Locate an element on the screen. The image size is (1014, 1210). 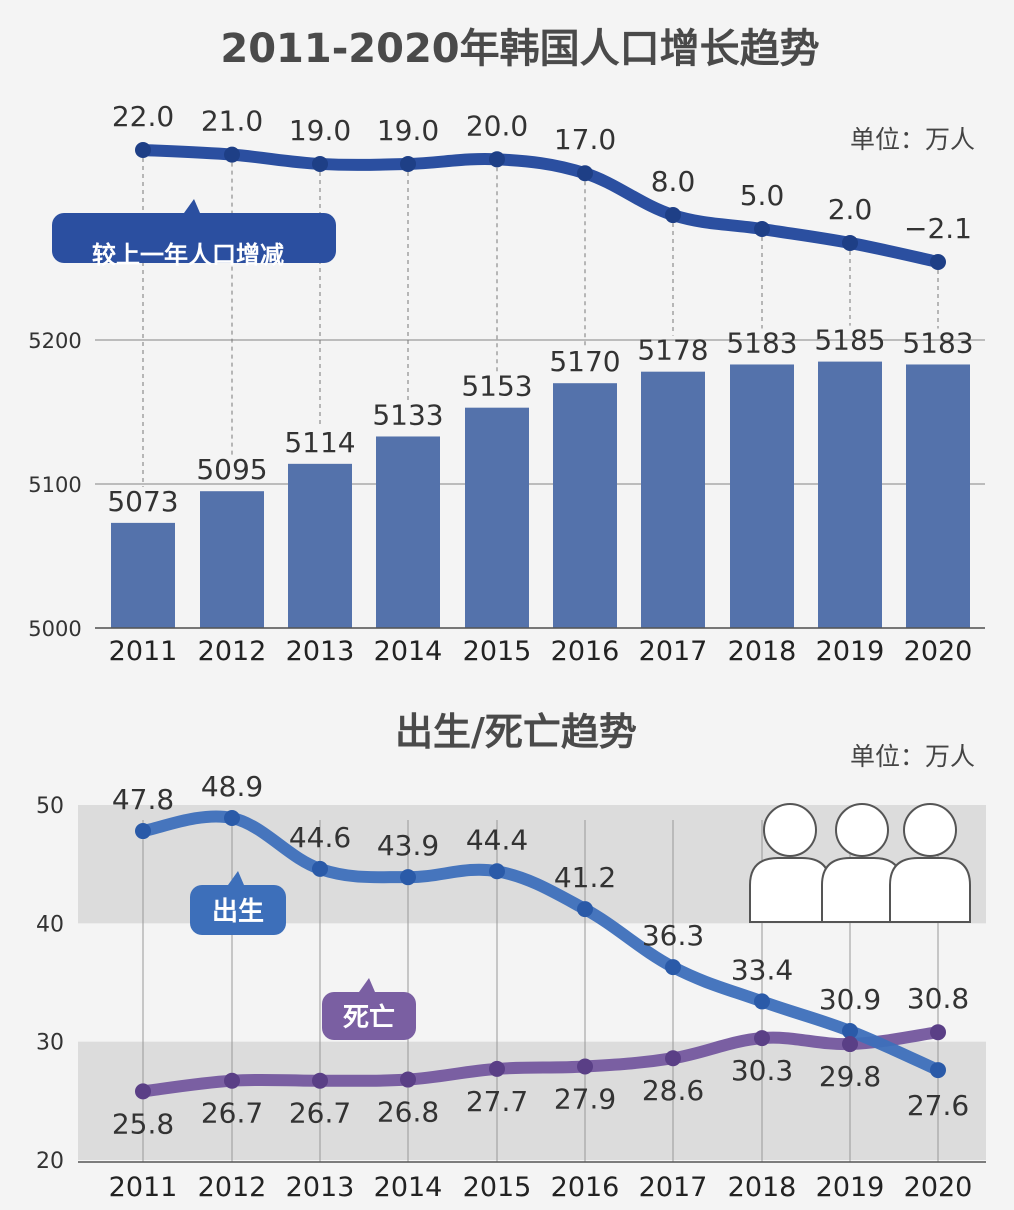
x-tick-label: 2018 is located at coordinates (762, 651).